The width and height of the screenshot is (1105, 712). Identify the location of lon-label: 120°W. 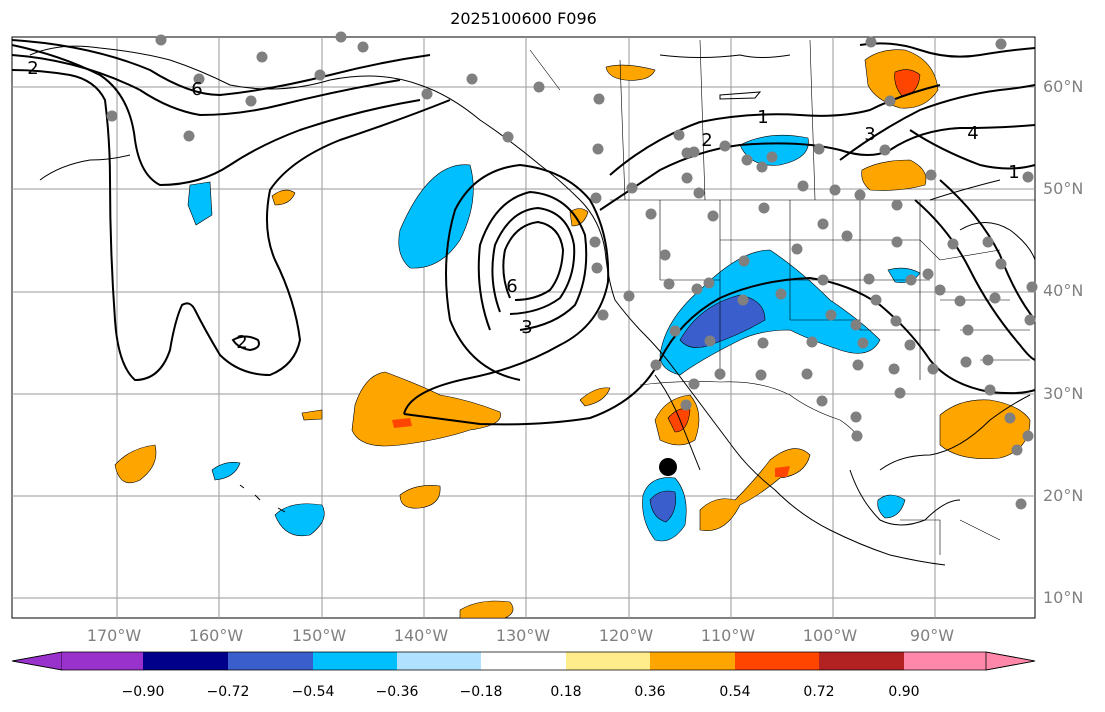
(626, 635).